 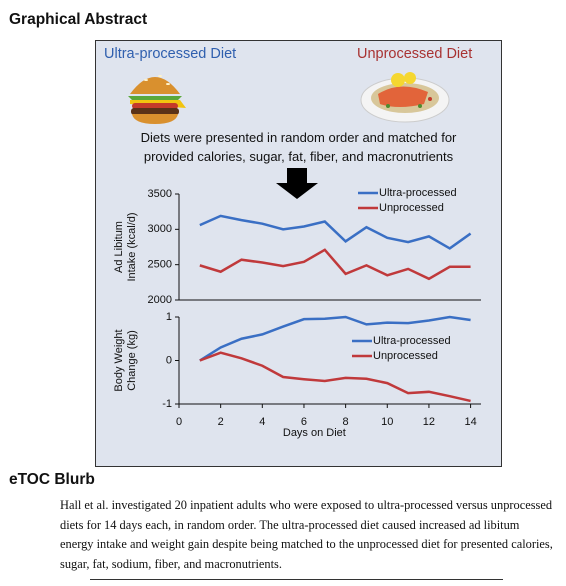 I want to click on y-tick-label: 1, so click(x=169, y=317).